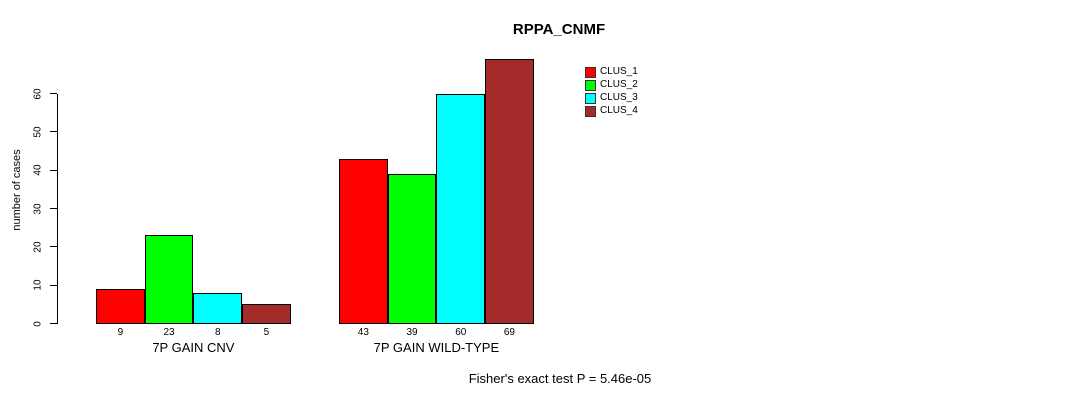  Describe the element at coordinates (619, 97) in the screenshot. I see `legend-label: CLUS_3` at that location.